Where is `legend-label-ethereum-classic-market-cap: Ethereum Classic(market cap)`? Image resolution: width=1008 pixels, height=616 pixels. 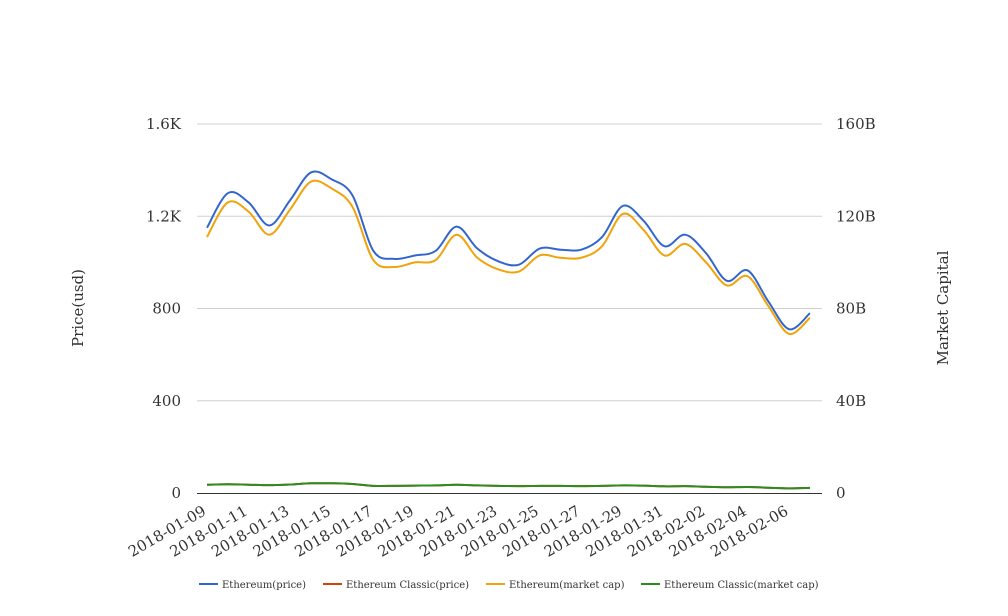
legend-label-ethereum-classic-market-cap: Ethereum Classic(market cap) is located at coordinates (741, 585).